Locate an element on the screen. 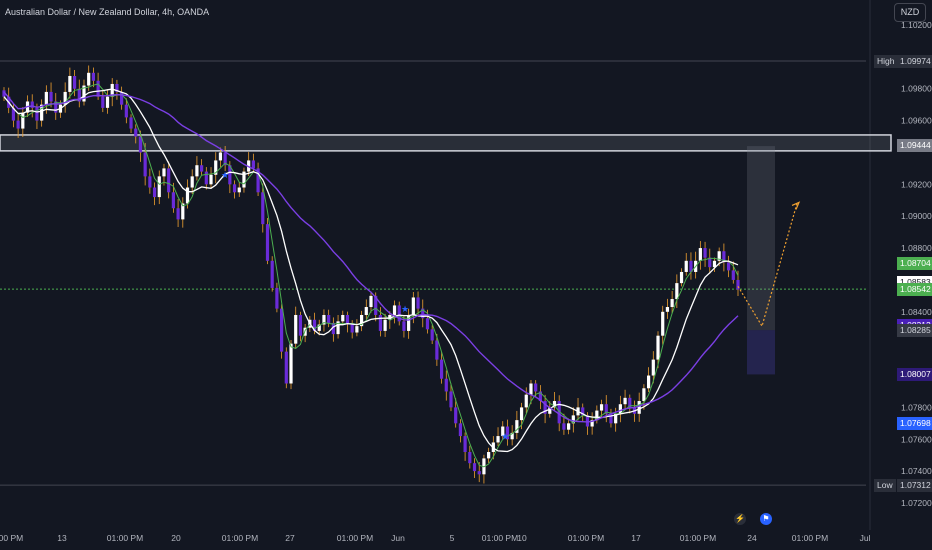 The image size is (932, 550). currency-button: NZD is located at coordinates (910, 12).